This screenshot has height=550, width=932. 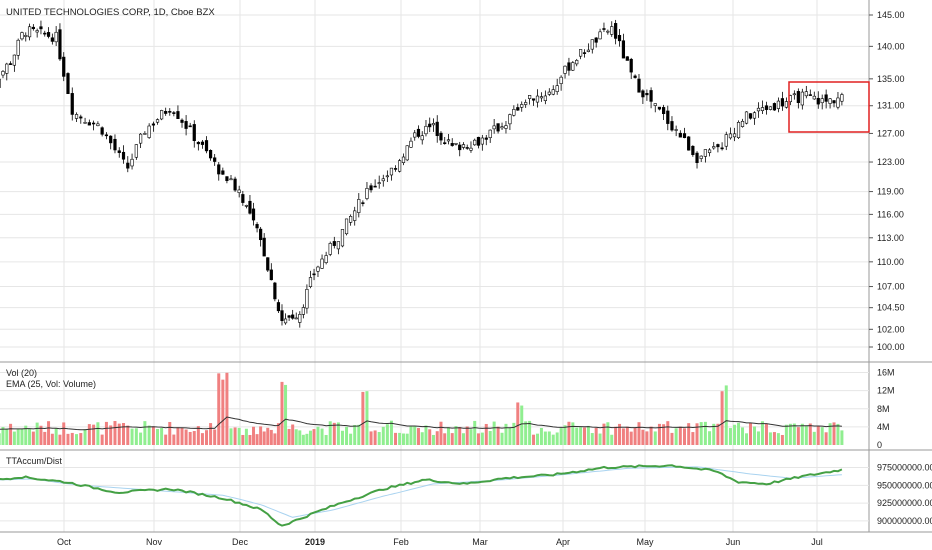 I want to click on time-tick-label: May, so click(x=645, y=542).